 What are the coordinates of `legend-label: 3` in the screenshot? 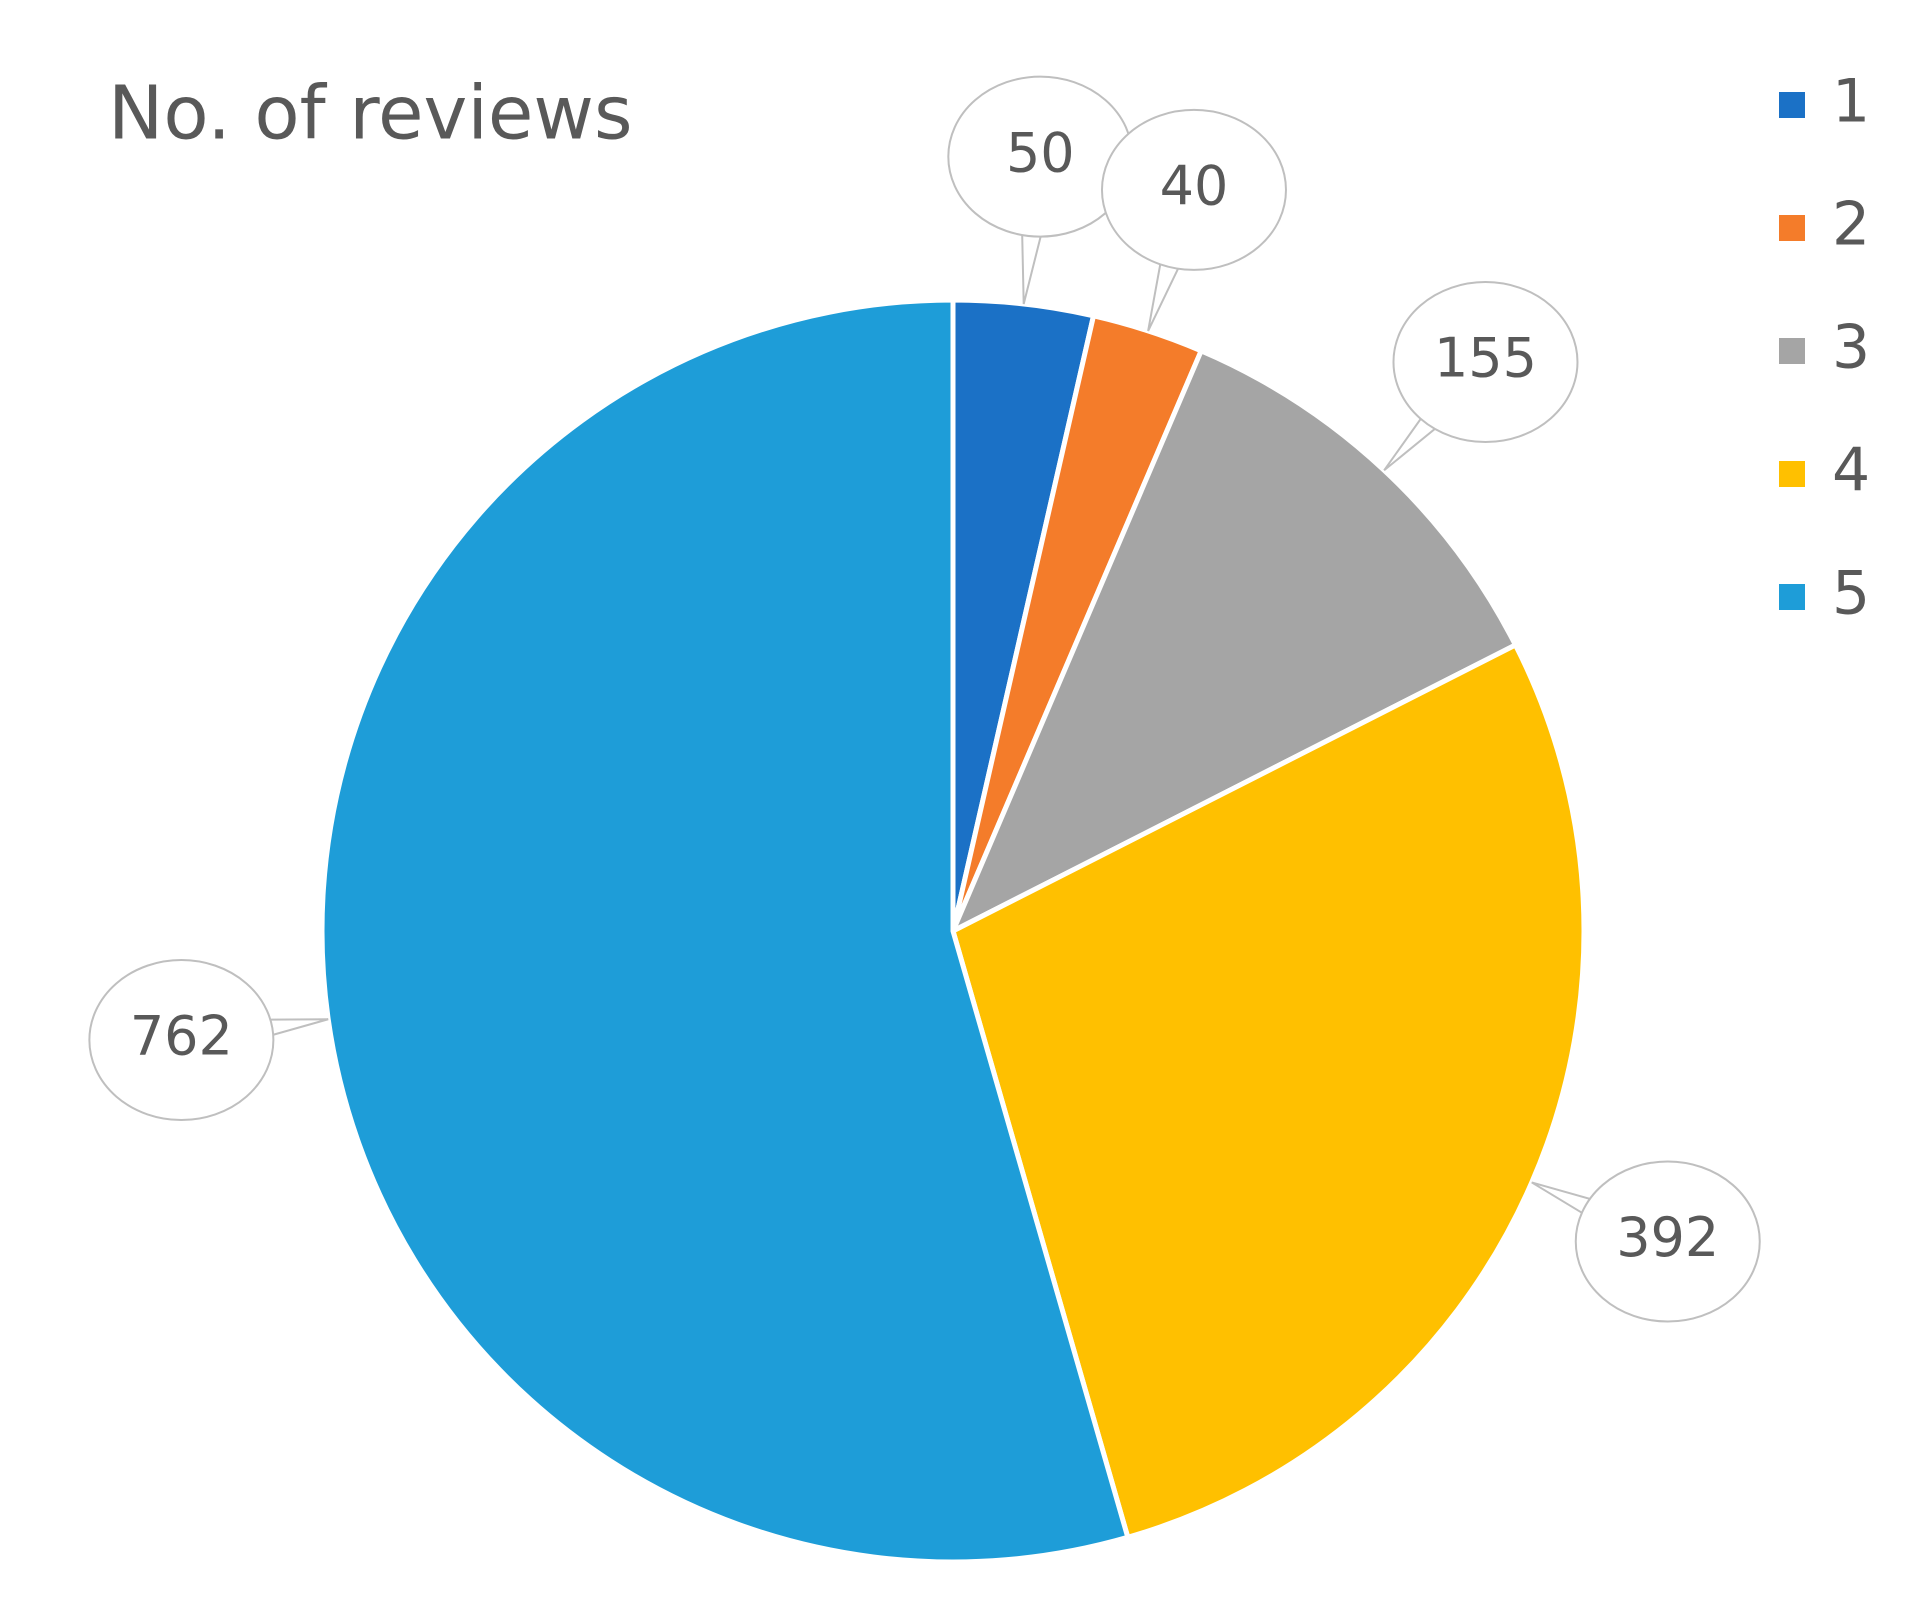 It's located at (1851, 348).